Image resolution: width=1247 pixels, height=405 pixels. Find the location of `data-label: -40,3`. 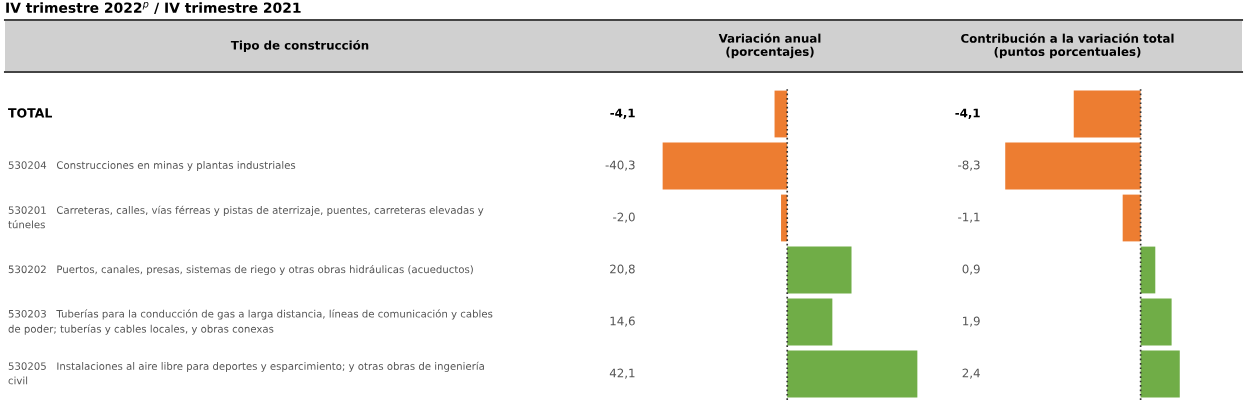

data-label: -40,3 is located at coordinates (620, 165).